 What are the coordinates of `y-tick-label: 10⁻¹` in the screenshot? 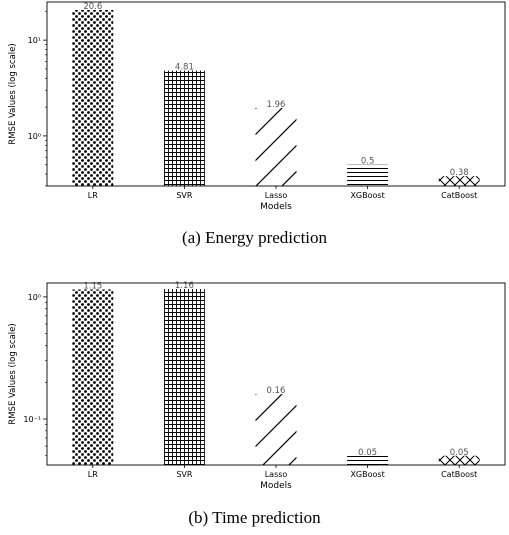 It's located at (32, 419).